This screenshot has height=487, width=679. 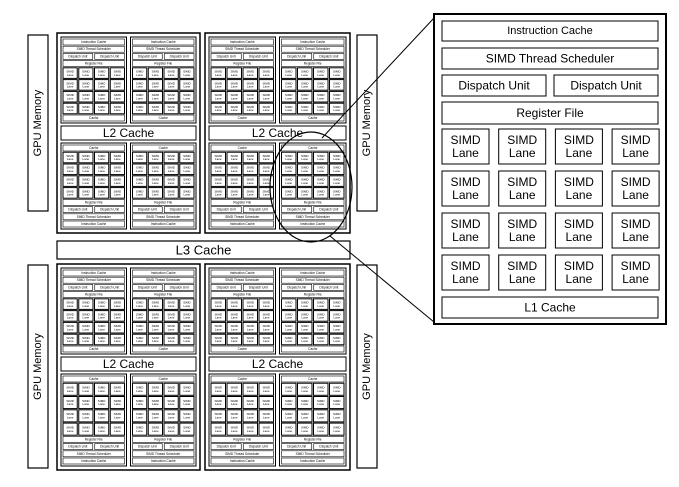 What do you see at coordinates (242, 148) in the screenshot?
I see `mini-cache-label: Cache` at bounding box center [242, 148].